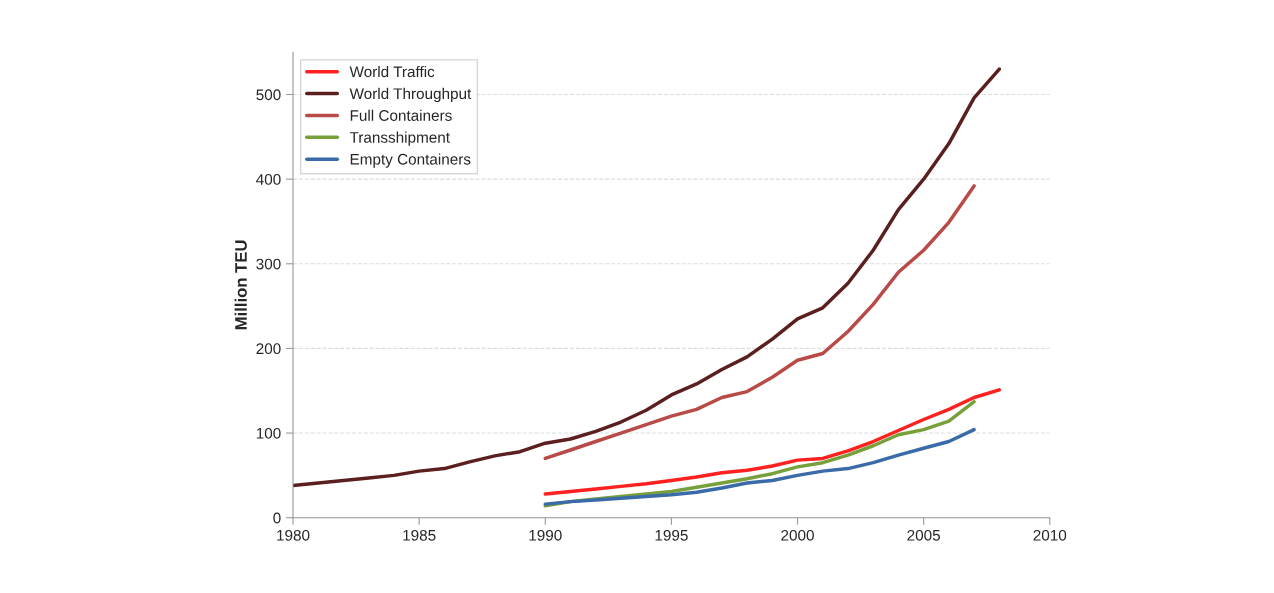 This screenshot has height=593, width=1274. I want to click on x-tick-label: 2000, so click(797, 535).